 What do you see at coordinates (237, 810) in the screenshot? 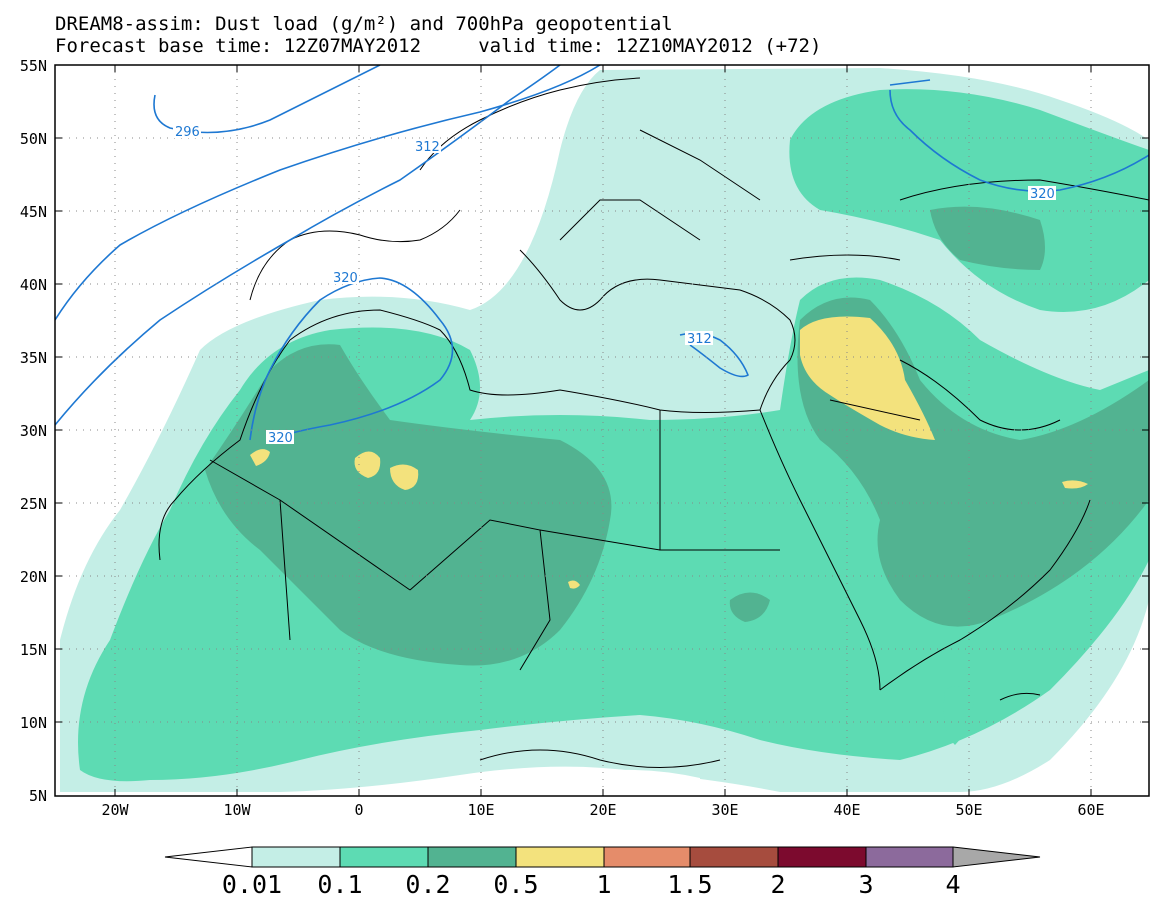
I see `lon-label: 10W` at bounding box center [237, 810].